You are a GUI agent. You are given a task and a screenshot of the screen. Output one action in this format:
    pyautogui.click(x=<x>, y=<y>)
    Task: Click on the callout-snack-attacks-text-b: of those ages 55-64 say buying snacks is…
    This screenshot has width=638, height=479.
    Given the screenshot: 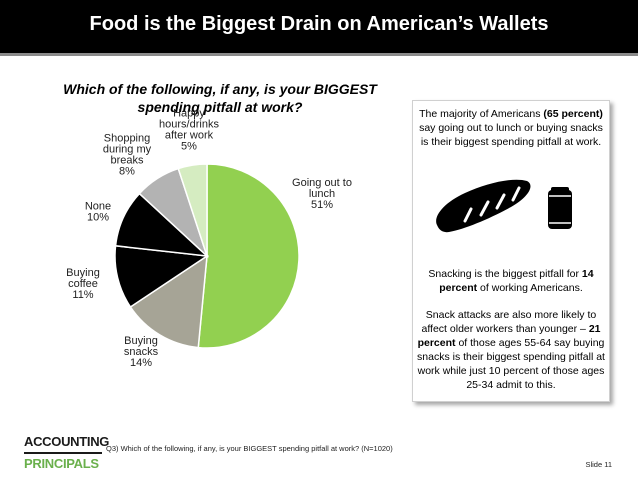 What is the action you would take?
    pyautogui.click(x=511, y=364)
    